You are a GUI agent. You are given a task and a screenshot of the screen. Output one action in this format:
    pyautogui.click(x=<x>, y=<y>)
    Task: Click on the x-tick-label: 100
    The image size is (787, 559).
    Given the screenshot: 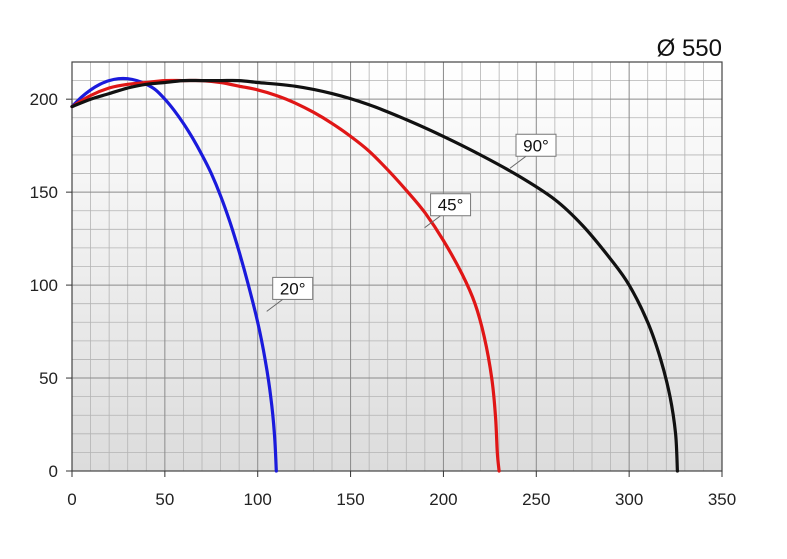 What is the action you would take?
    pyautogui.click(x=258, y=499)
    